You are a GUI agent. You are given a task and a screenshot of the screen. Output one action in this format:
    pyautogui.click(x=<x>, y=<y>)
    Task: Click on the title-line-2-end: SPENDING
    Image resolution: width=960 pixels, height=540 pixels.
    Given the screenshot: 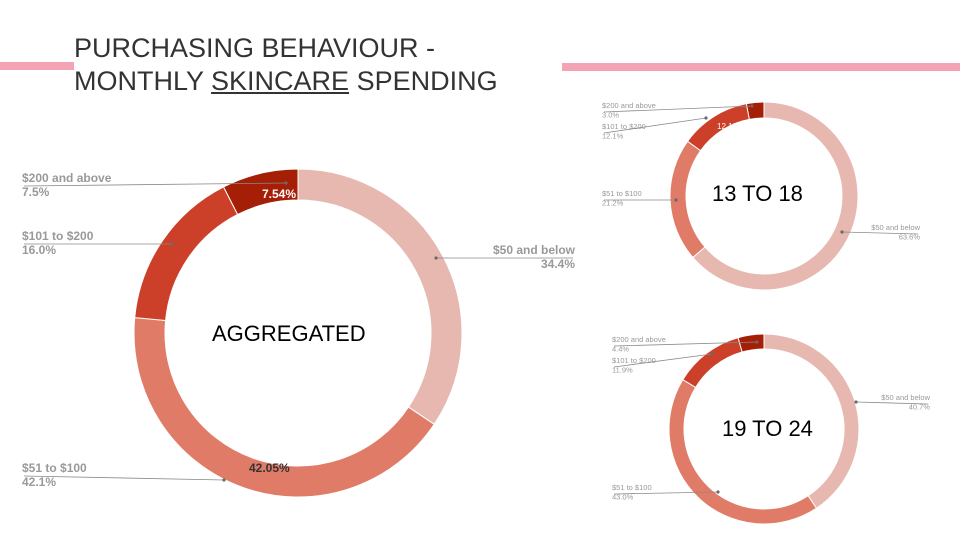 What is the action you would take?
    pyautogui.click(x=423, y=81)
    